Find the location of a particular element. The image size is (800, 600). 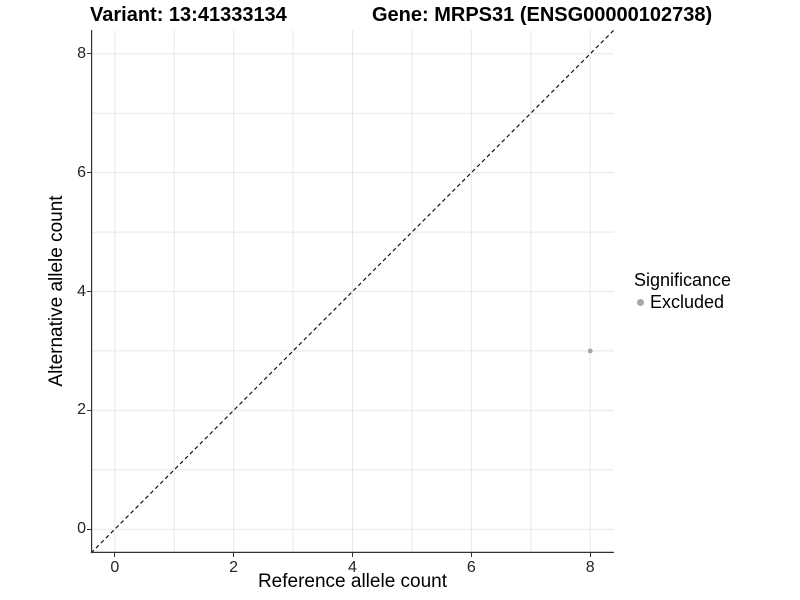

x-tick-label: 6 is located at coordinates (471, 567).